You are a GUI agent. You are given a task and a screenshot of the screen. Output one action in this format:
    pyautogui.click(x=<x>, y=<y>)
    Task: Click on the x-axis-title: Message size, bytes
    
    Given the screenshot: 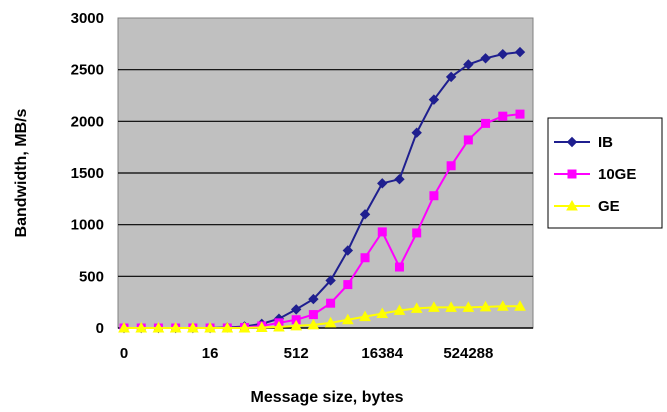 What is the action you would take?
    pyautogui.click(x=327, y=397)
    